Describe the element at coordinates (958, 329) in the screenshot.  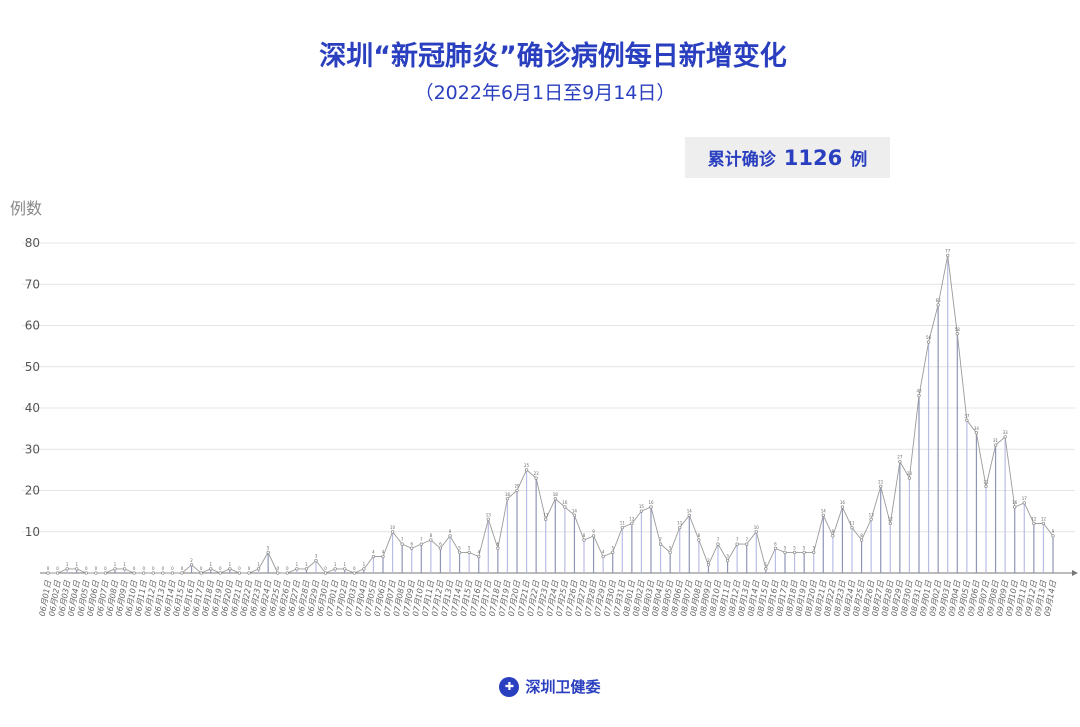
I see `data-label: 58` at that location.